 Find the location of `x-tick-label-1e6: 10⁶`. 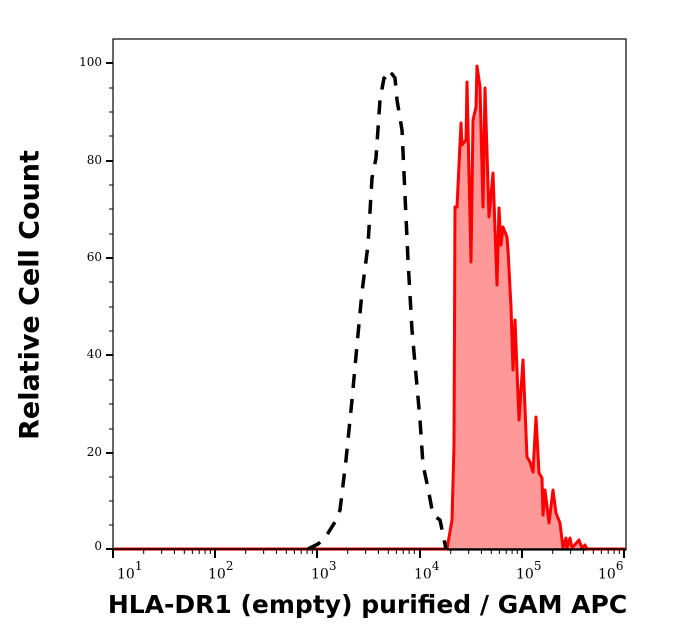

x-tick-label-1e6: 10⁶ is located at coordinates (611, 571).